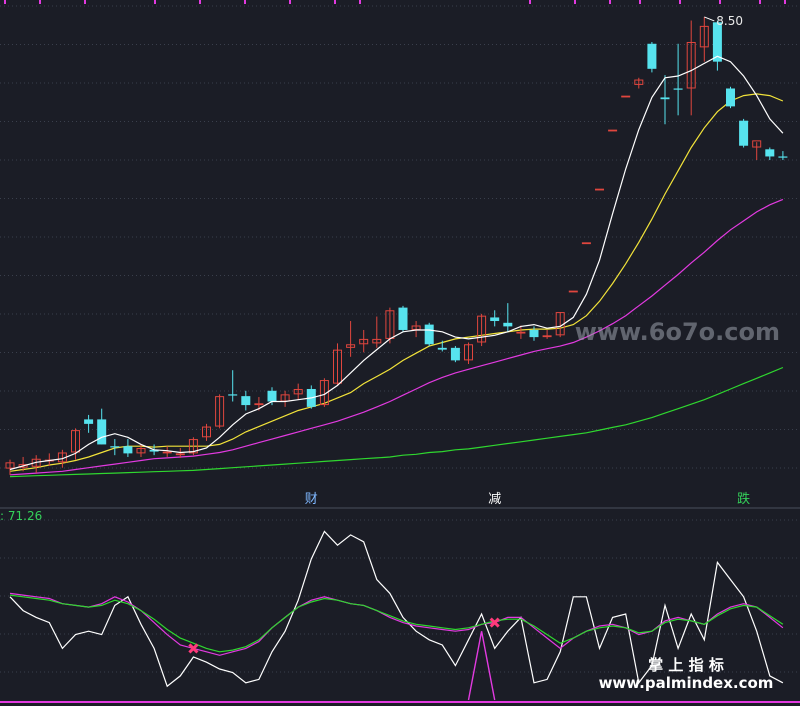  Describe the element at coordinates (21, 516) in the screenshot. I see `indicator-value-label: : 71.26` at that location.